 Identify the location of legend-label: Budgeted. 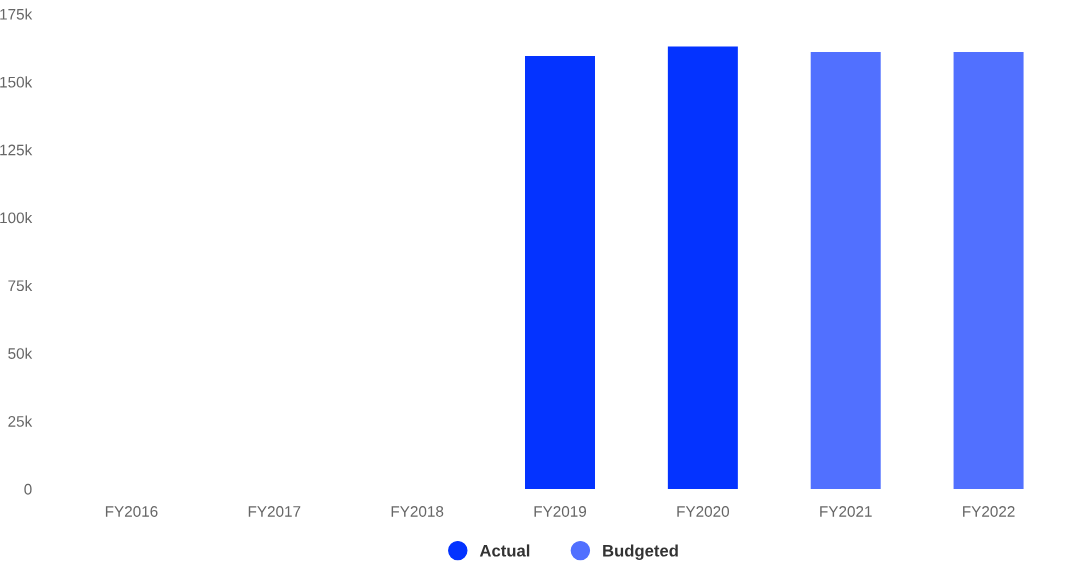
(640, 552).